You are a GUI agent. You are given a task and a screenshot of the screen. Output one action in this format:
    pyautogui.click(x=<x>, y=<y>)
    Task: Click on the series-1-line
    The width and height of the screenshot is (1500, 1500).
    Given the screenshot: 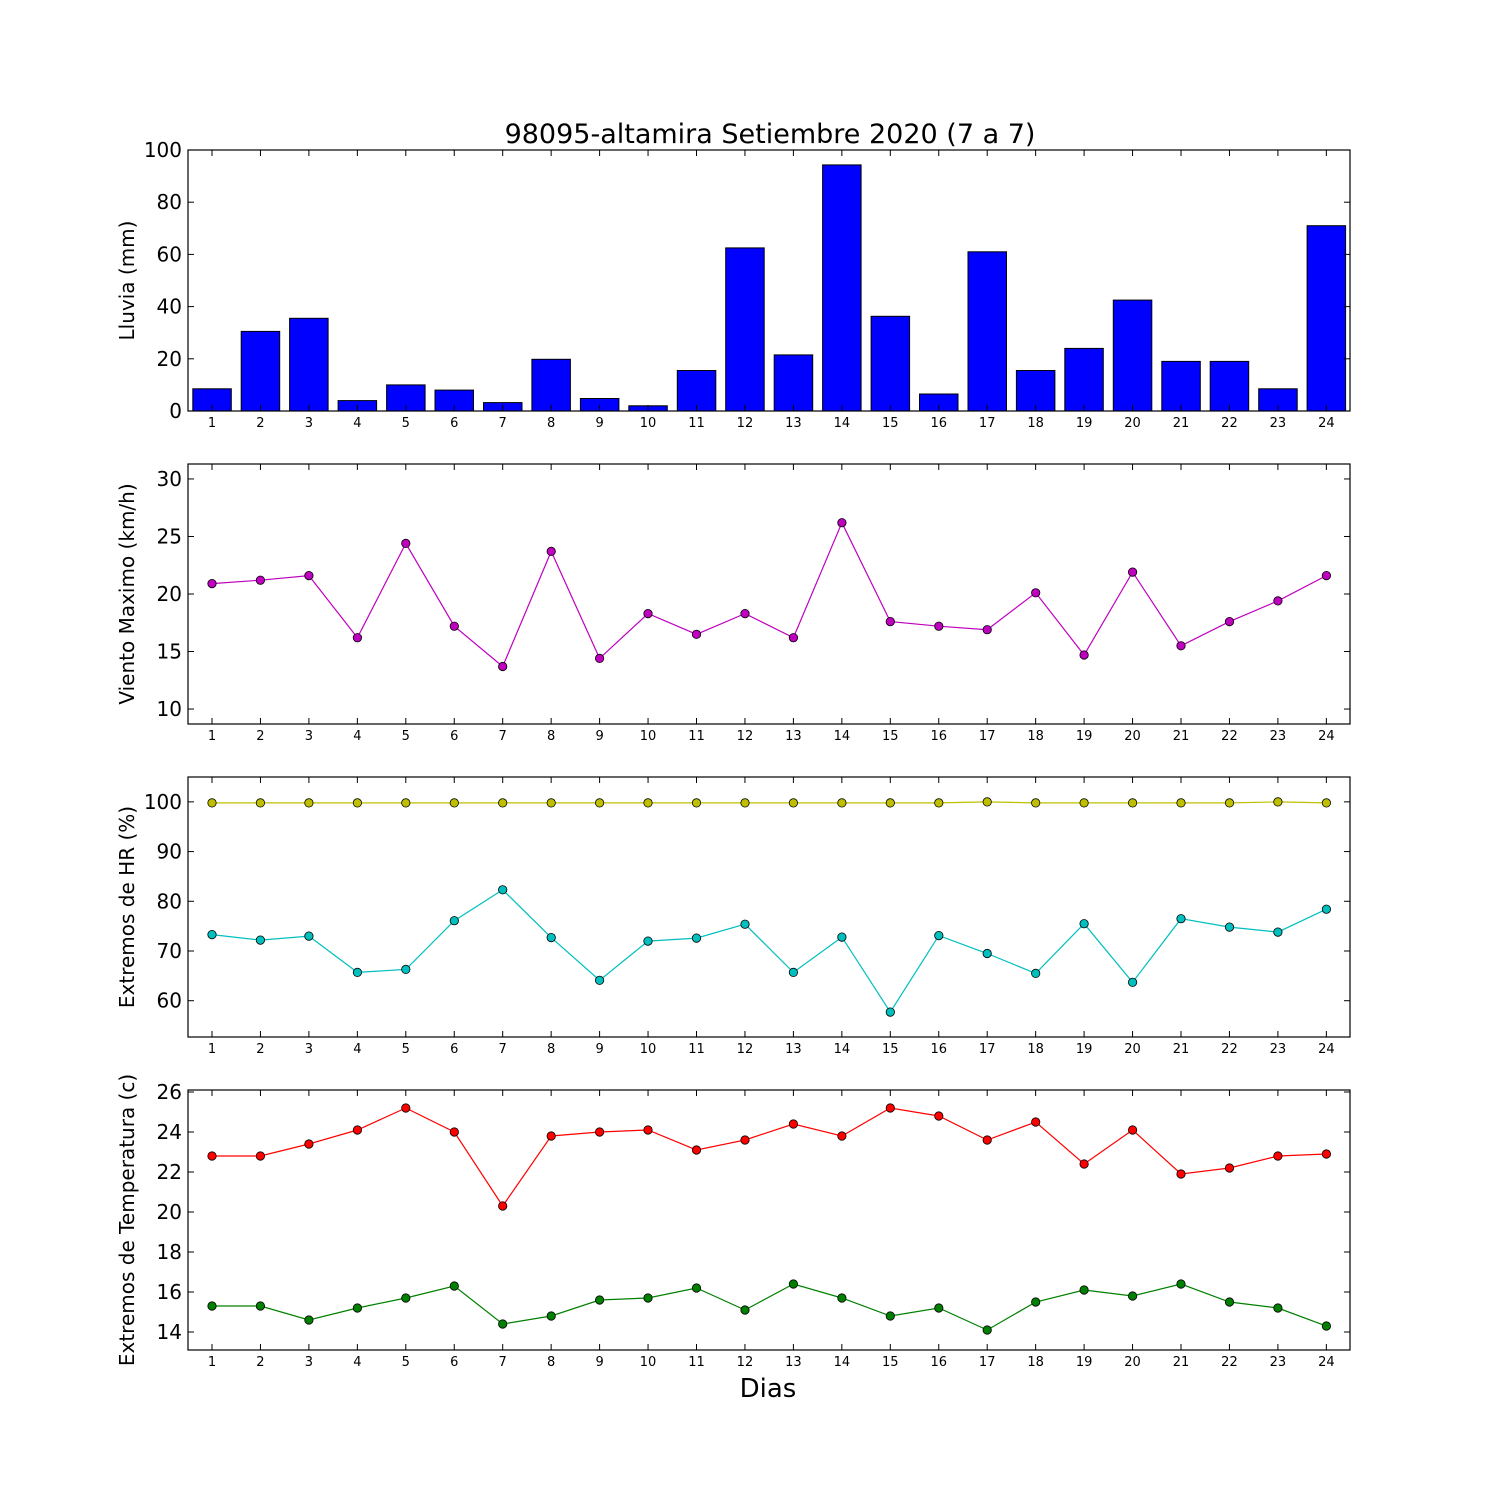 What is the action you would take?
    pyautogui.click(x=769, y=594)
    